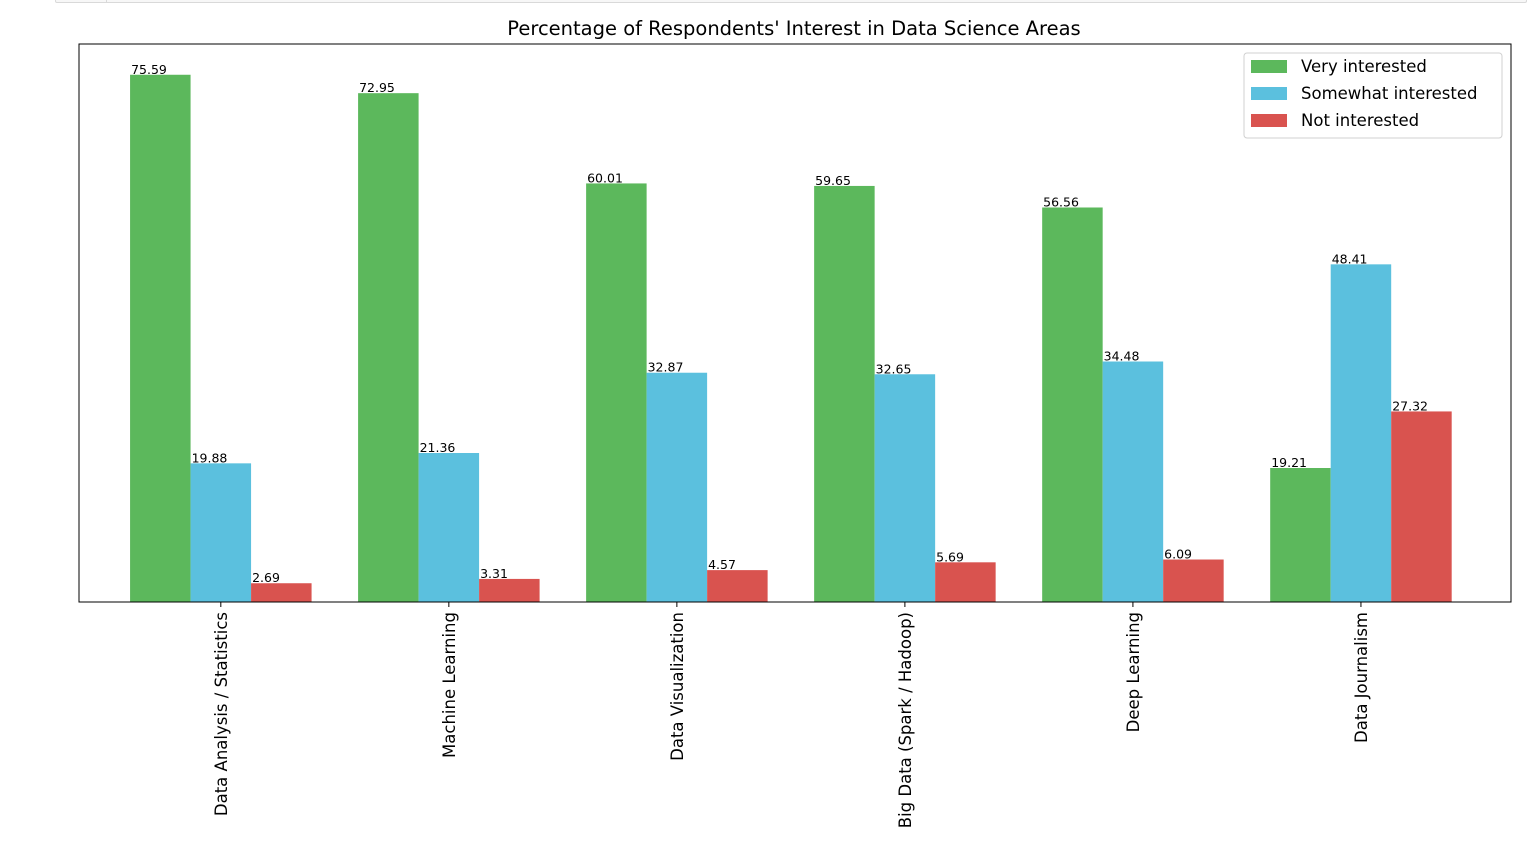  I want to click on value-label-not-interested-data-journalism: 27.32, so click(1410, 405).